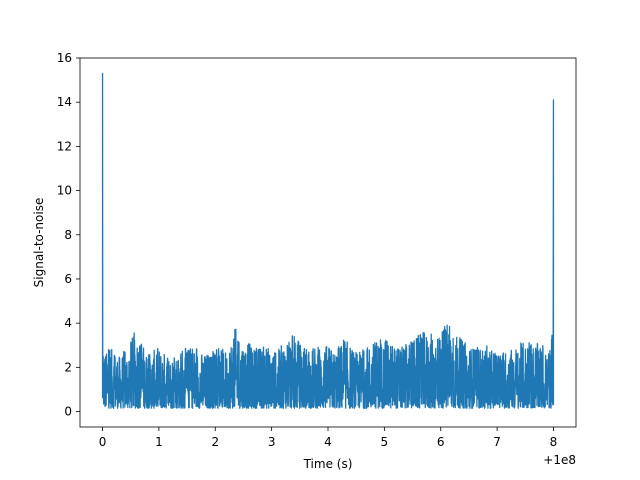 The height and width of the screenshot is (480, 640). I want to click on x-tick-label: 7, so click(497, 442).